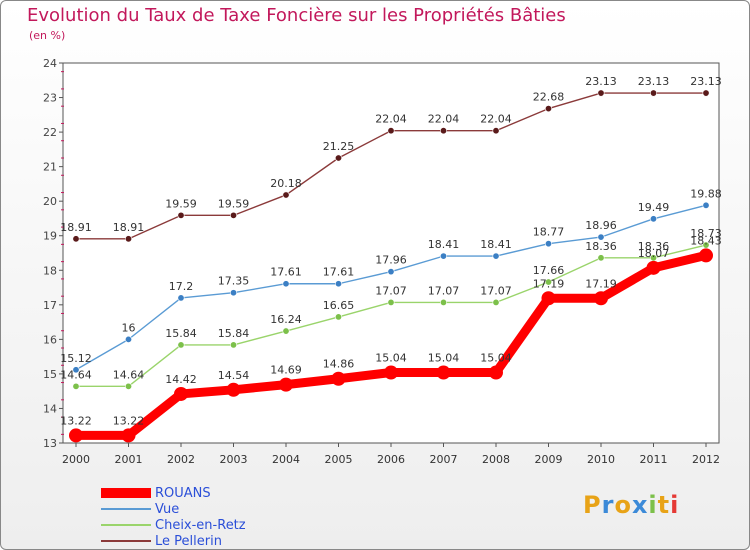 Image resolution: width=750 pixels, height=550 pixels. What do you see at coordinates (286, 459) in the screenshot?
I see `x-tick-label: 2004` at bounding box center [286, 459].